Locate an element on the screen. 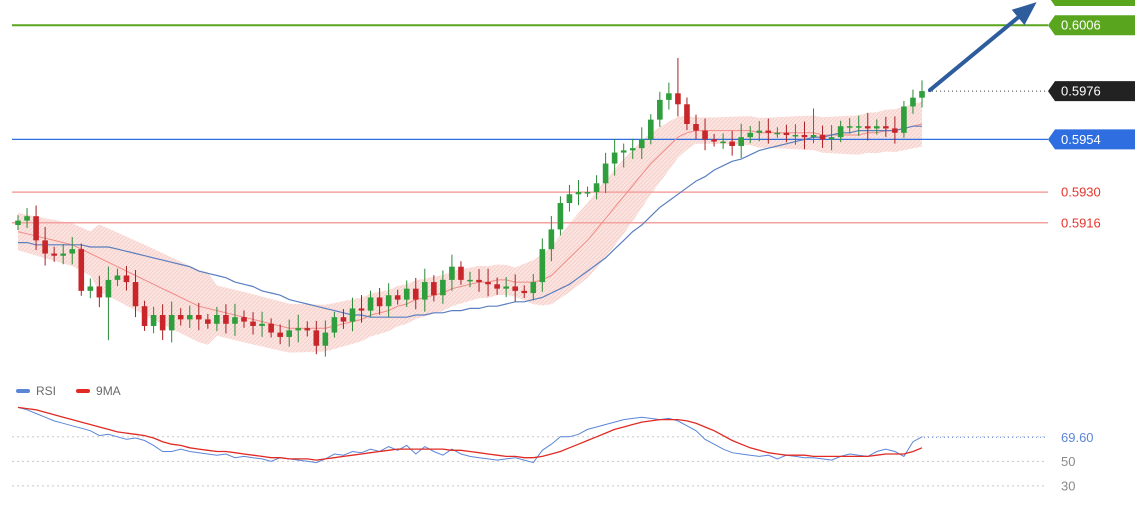 This screenshot has height=505, width=1140. support-2-label: 0.5916 is located at coordinates (1081, 222).